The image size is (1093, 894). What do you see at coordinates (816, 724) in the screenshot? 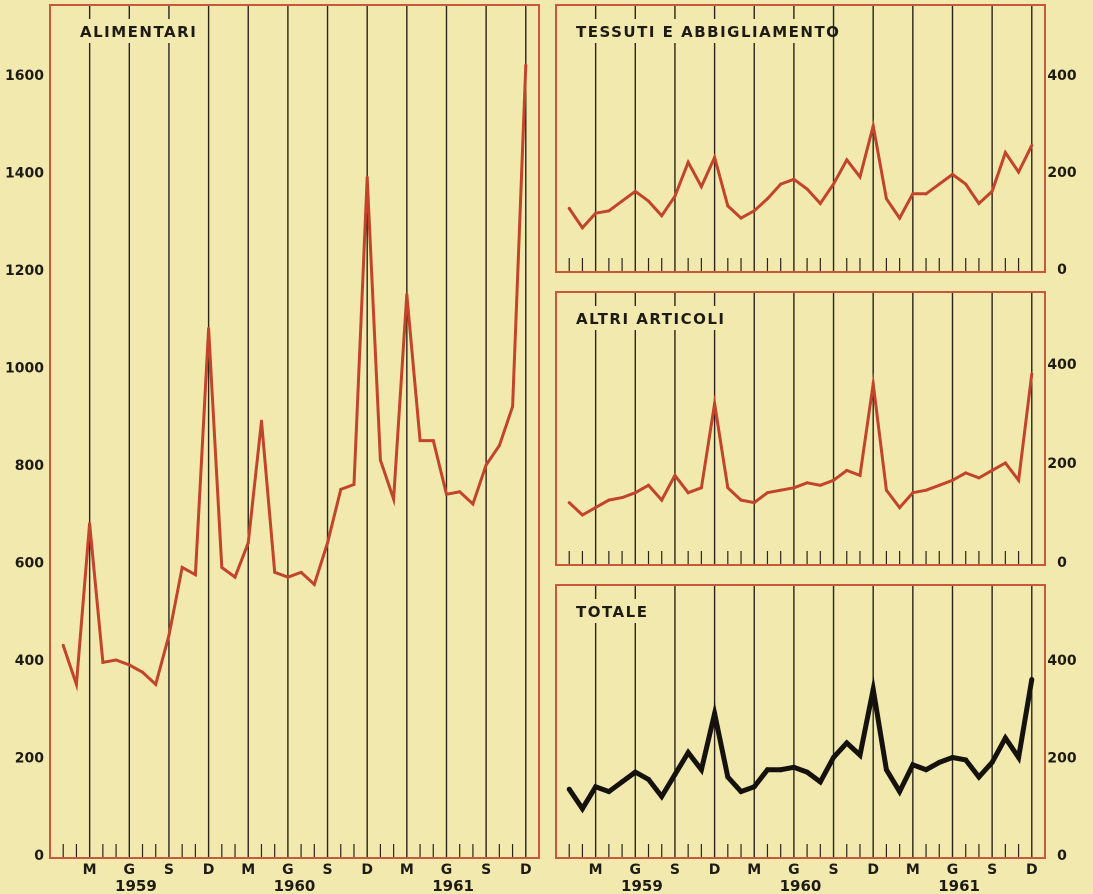
I see `panel-totale: TOTALE 0 200 400` at bounding box center [816, 724].